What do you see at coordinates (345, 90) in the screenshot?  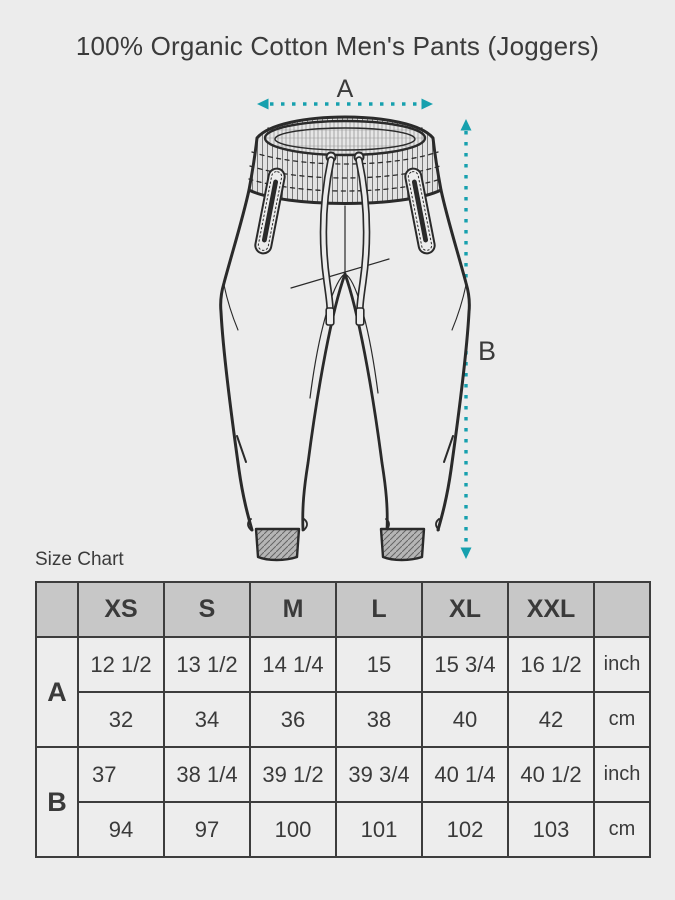 I see `width-arrow-label: A` at bounding box center [345, 90].